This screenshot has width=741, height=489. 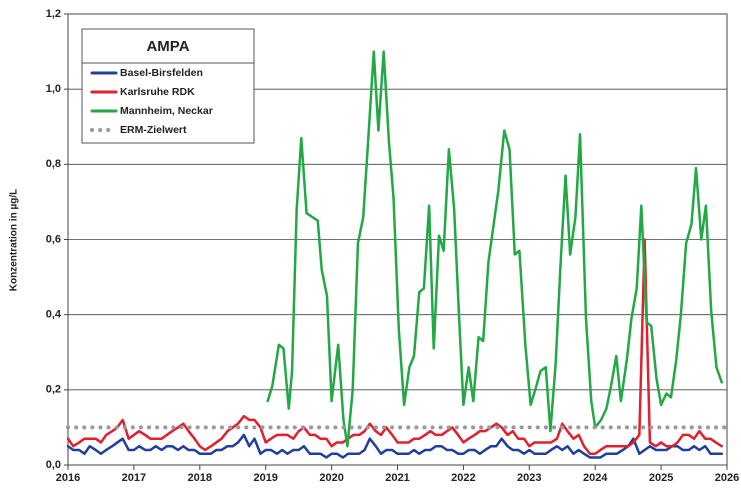 I want to click on y-tick-label: 0,4, so click(x=54, y=315).